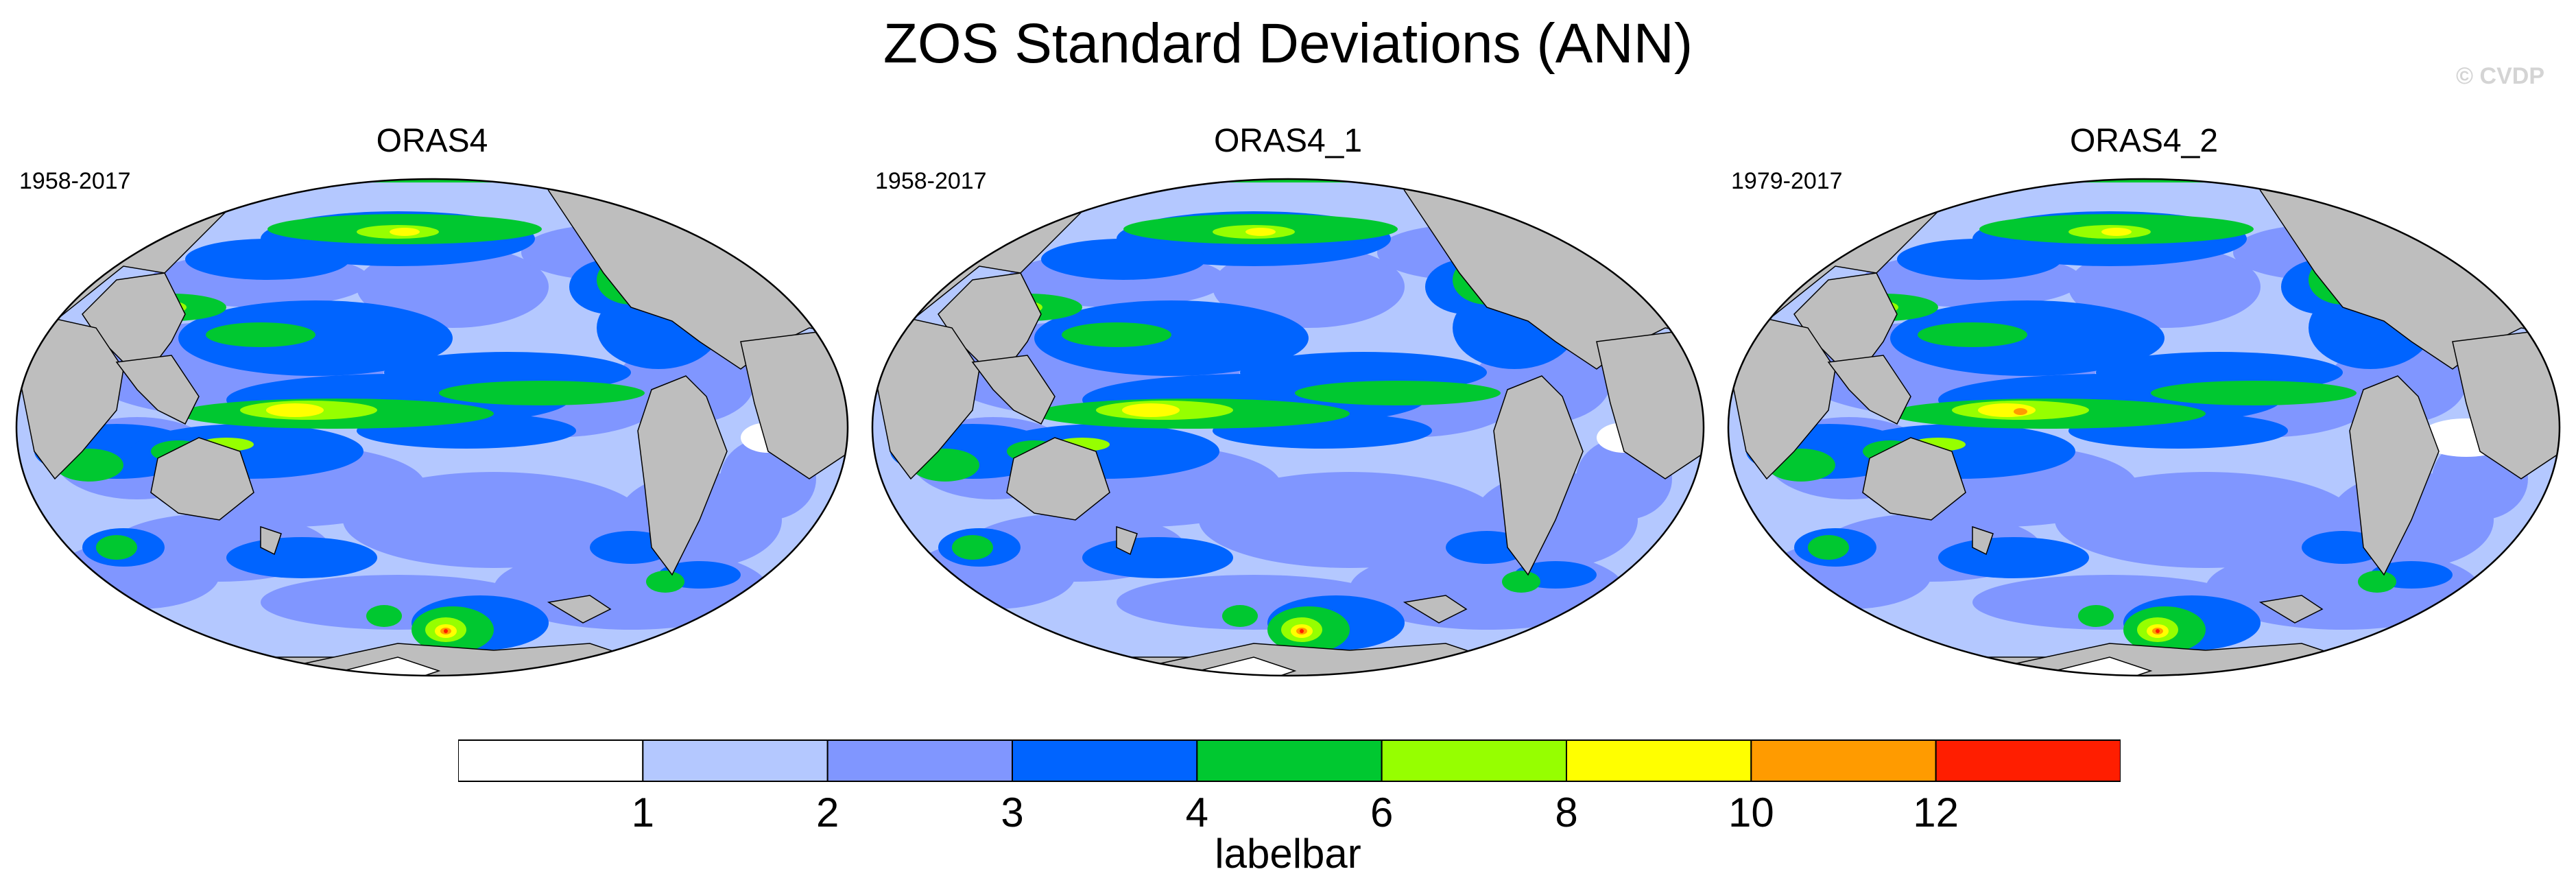  Describe the element at coordinates (643, 813) in the screenshot. I see `labelbar-tick-label: 1` at that location.